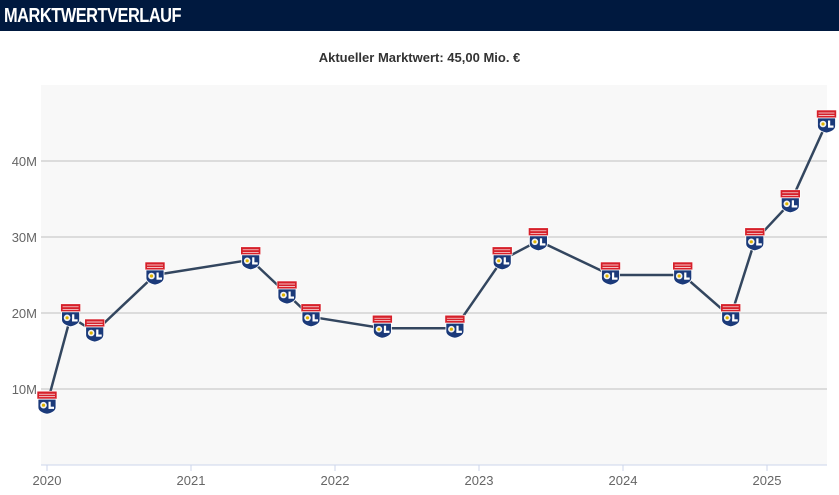 Image resolution: width=839 pixels, height=495 pixels. I want to click on current-market-value: Aktueller Marktwert: 45,00 Mio. €, so click(419, 57).